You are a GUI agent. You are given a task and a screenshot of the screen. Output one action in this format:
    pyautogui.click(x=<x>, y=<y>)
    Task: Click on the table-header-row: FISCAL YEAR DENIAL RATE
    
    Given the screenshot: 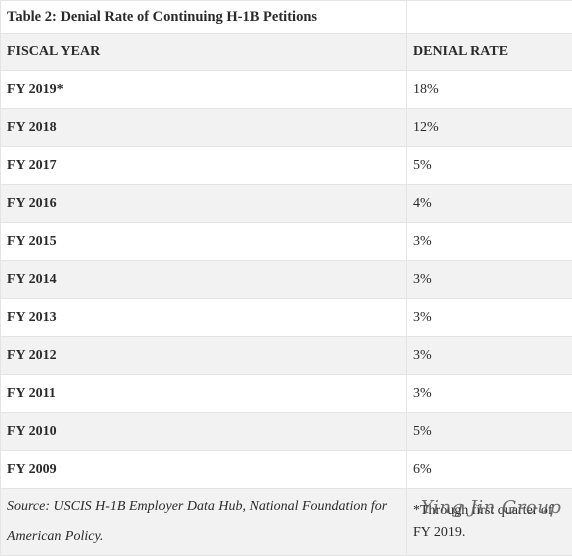 What is the action you would take?
    pyautogui.click(x=286, y=52)
    